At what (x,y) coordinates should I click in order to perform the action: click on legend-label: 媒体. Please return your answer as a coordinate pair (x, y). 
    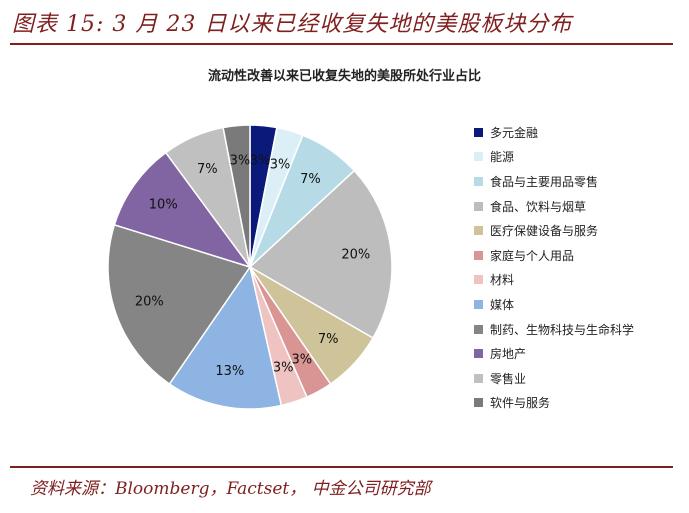
    Looking at the image, I should click on (502, 304).